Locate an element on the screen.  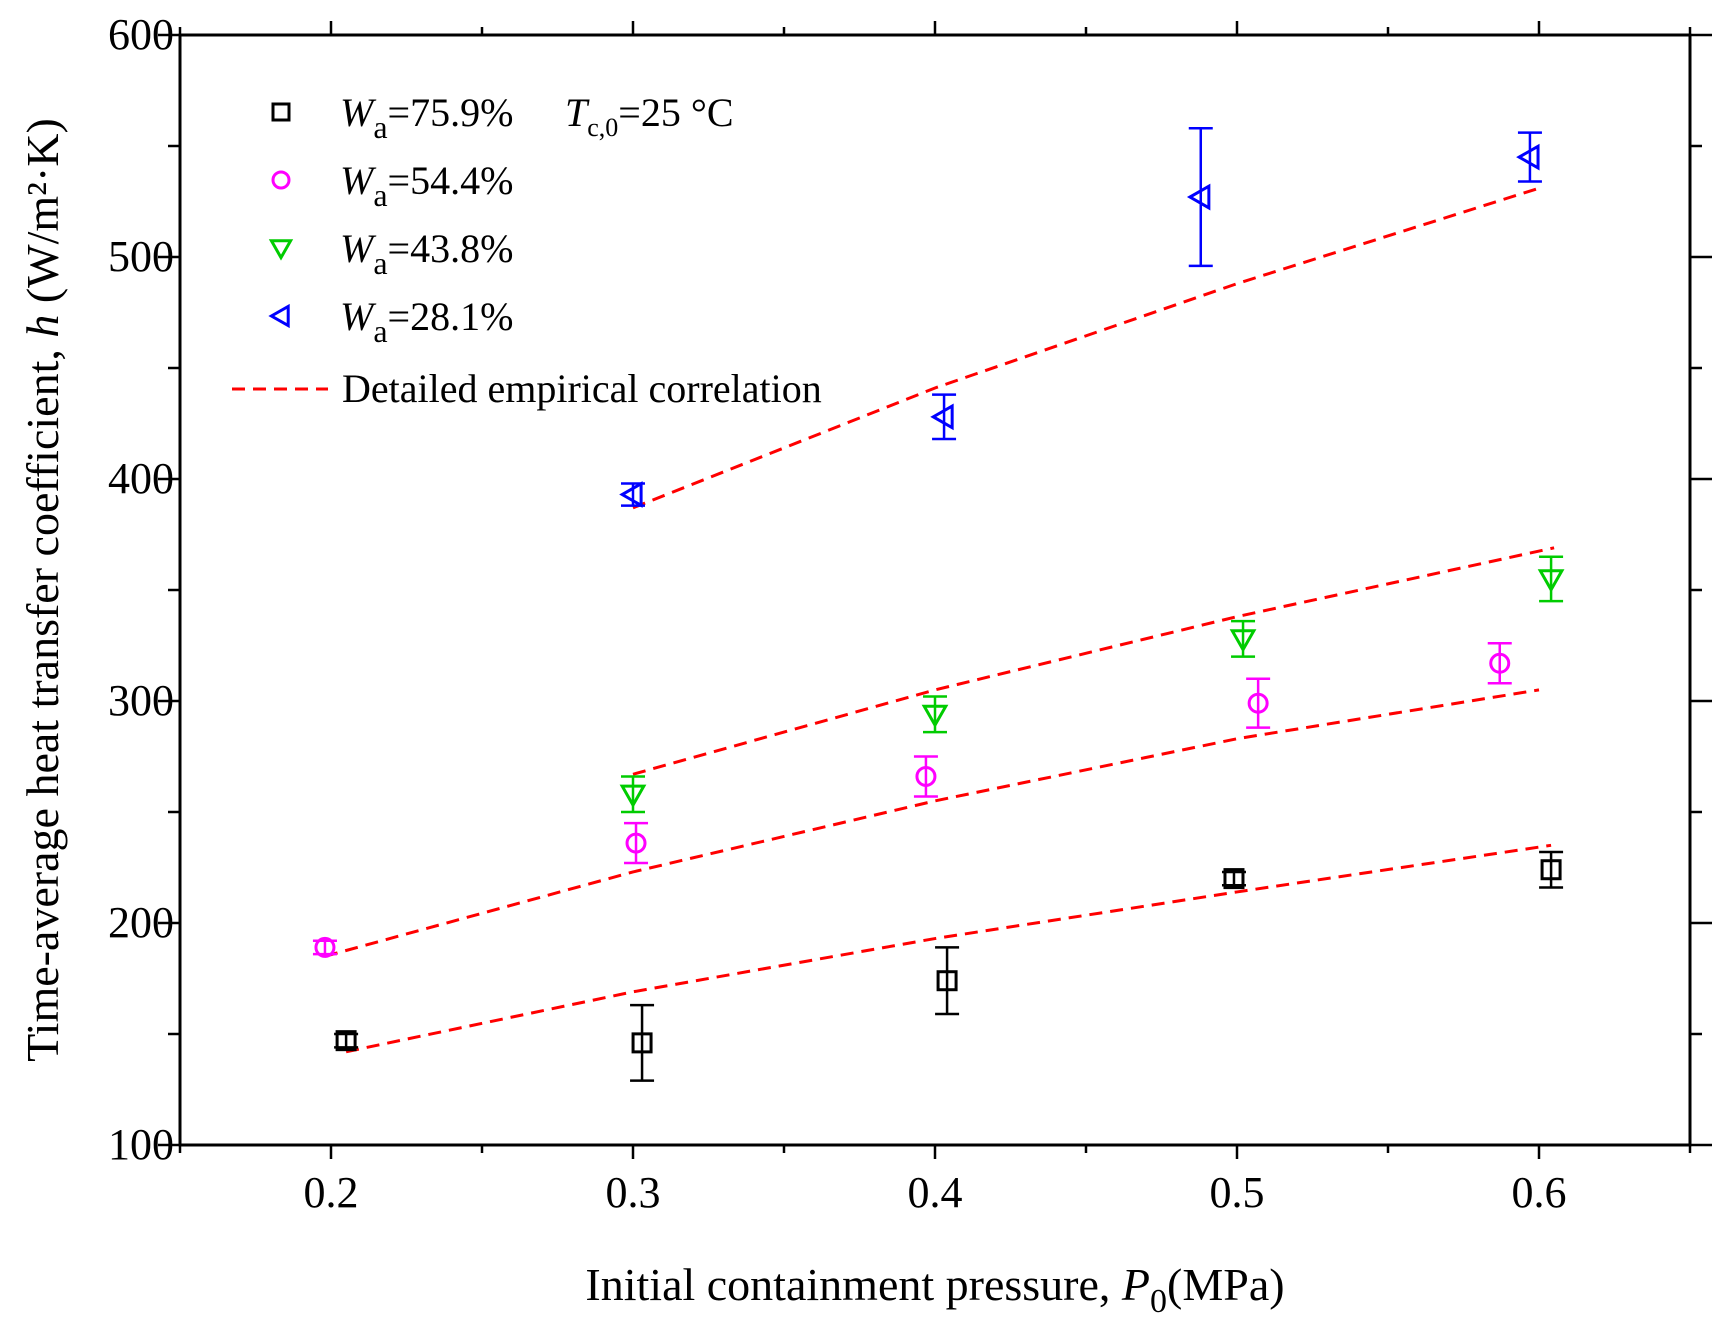
legend-label: Wa=28.1% is located at coordinates (426, 321).